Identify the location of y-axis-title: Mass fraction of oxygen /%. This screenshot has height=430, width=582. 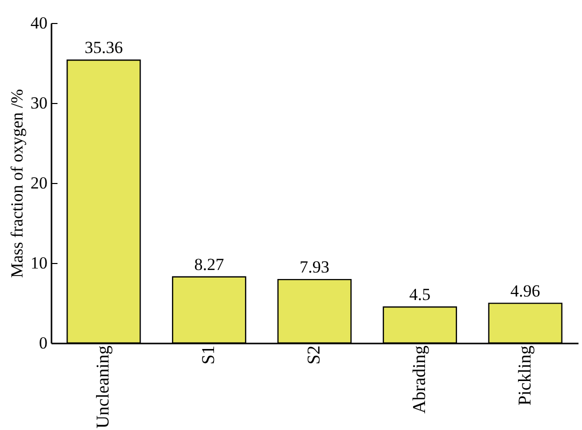
(17, 183).